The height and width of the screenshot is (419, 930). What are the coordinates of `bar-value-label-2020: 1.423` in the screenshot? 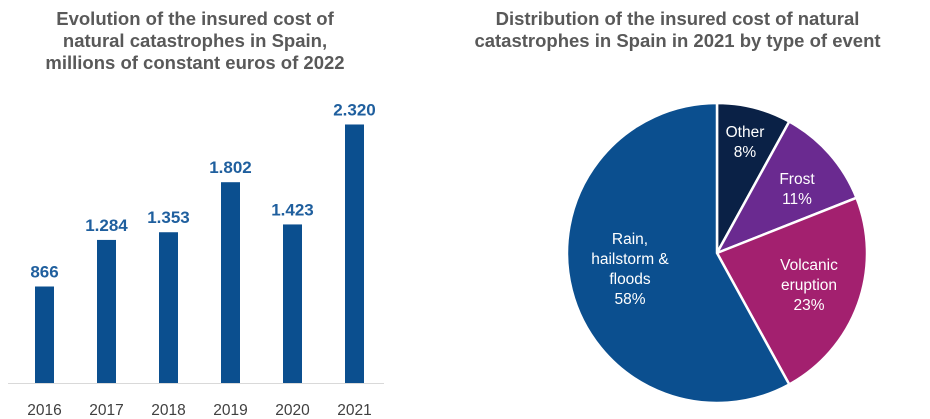 It's located at (292, 209).